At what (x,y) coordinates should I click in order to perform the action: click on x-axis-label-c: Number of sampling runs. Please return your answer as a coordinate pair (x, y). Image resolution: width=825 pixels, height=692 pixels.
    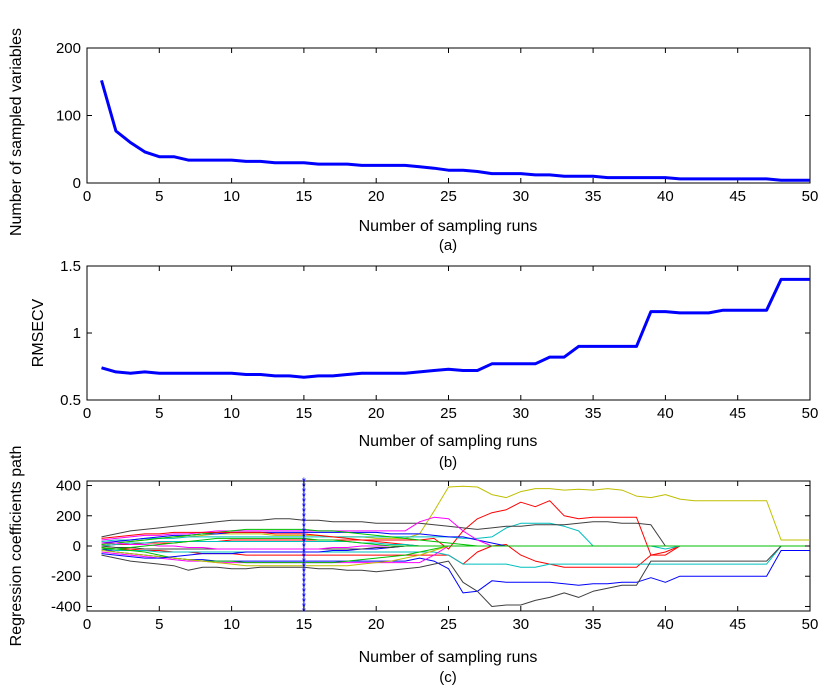
    Looking at the image, I should click on (448, 657).